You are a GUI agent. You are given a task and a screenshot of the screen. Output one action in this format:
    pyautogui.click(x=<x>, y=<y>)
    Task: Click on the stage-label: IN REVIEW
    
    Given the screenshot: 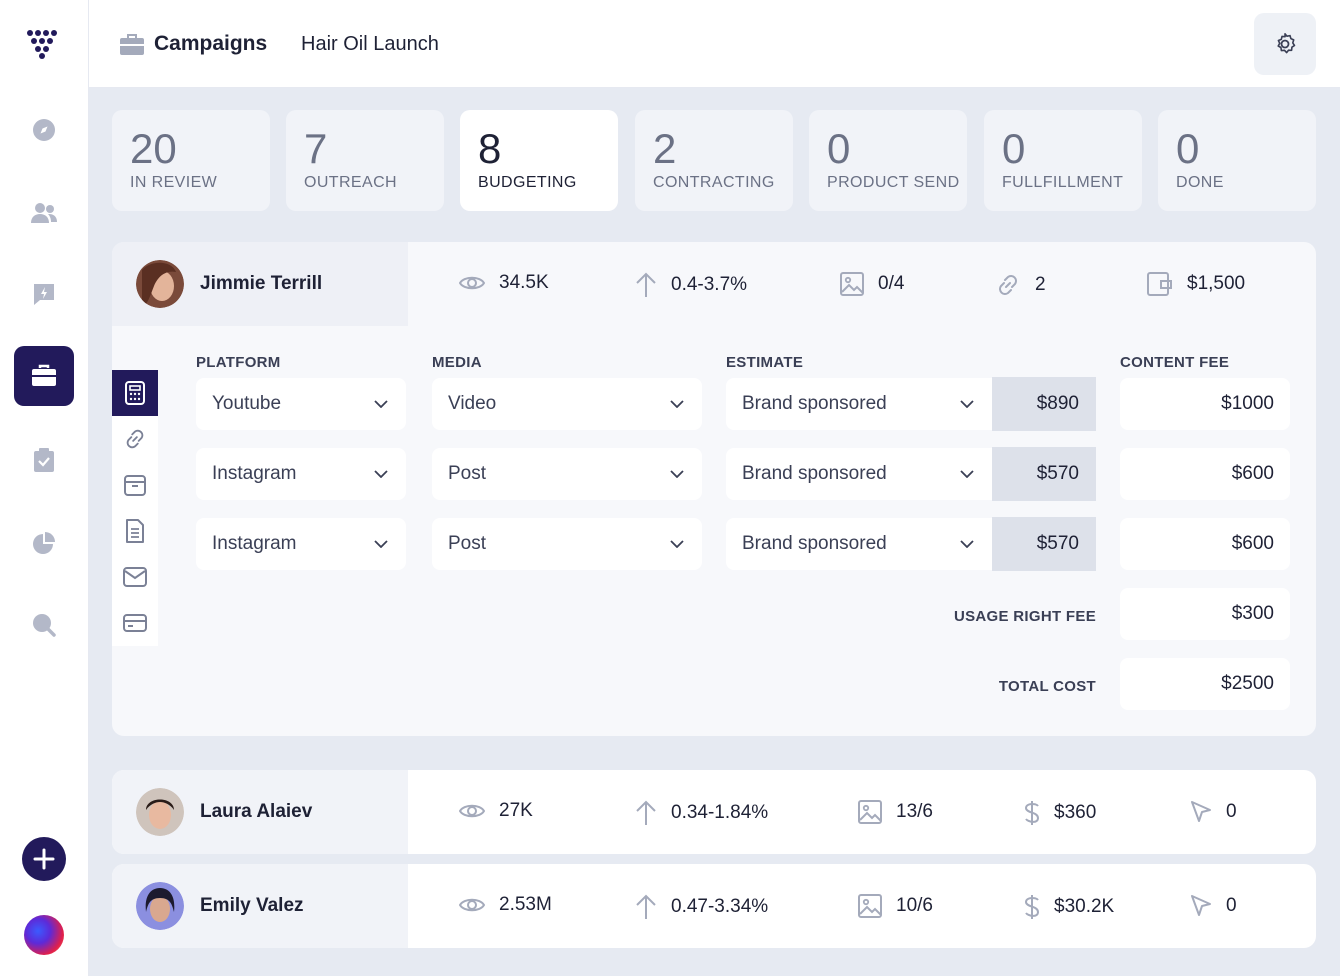 What is the action you would take?
    pyautogui.click(x=174, y=182)
    